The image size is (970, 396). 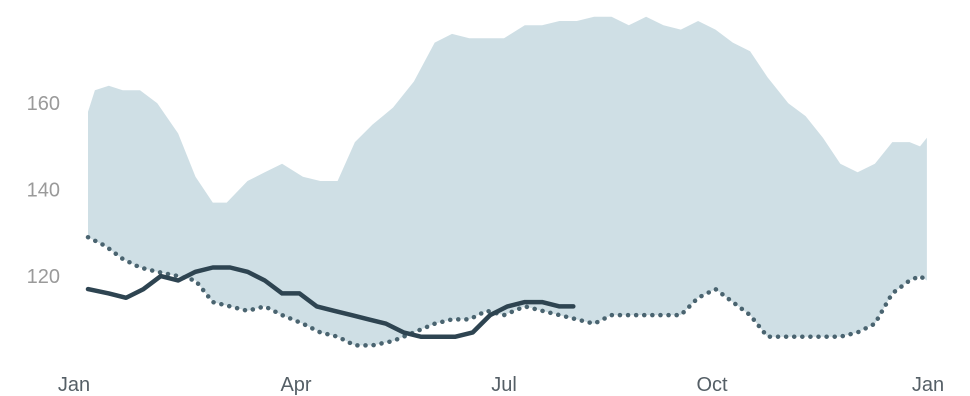 I want to click on y-tick-label: 140, so click(x=43, y=191).